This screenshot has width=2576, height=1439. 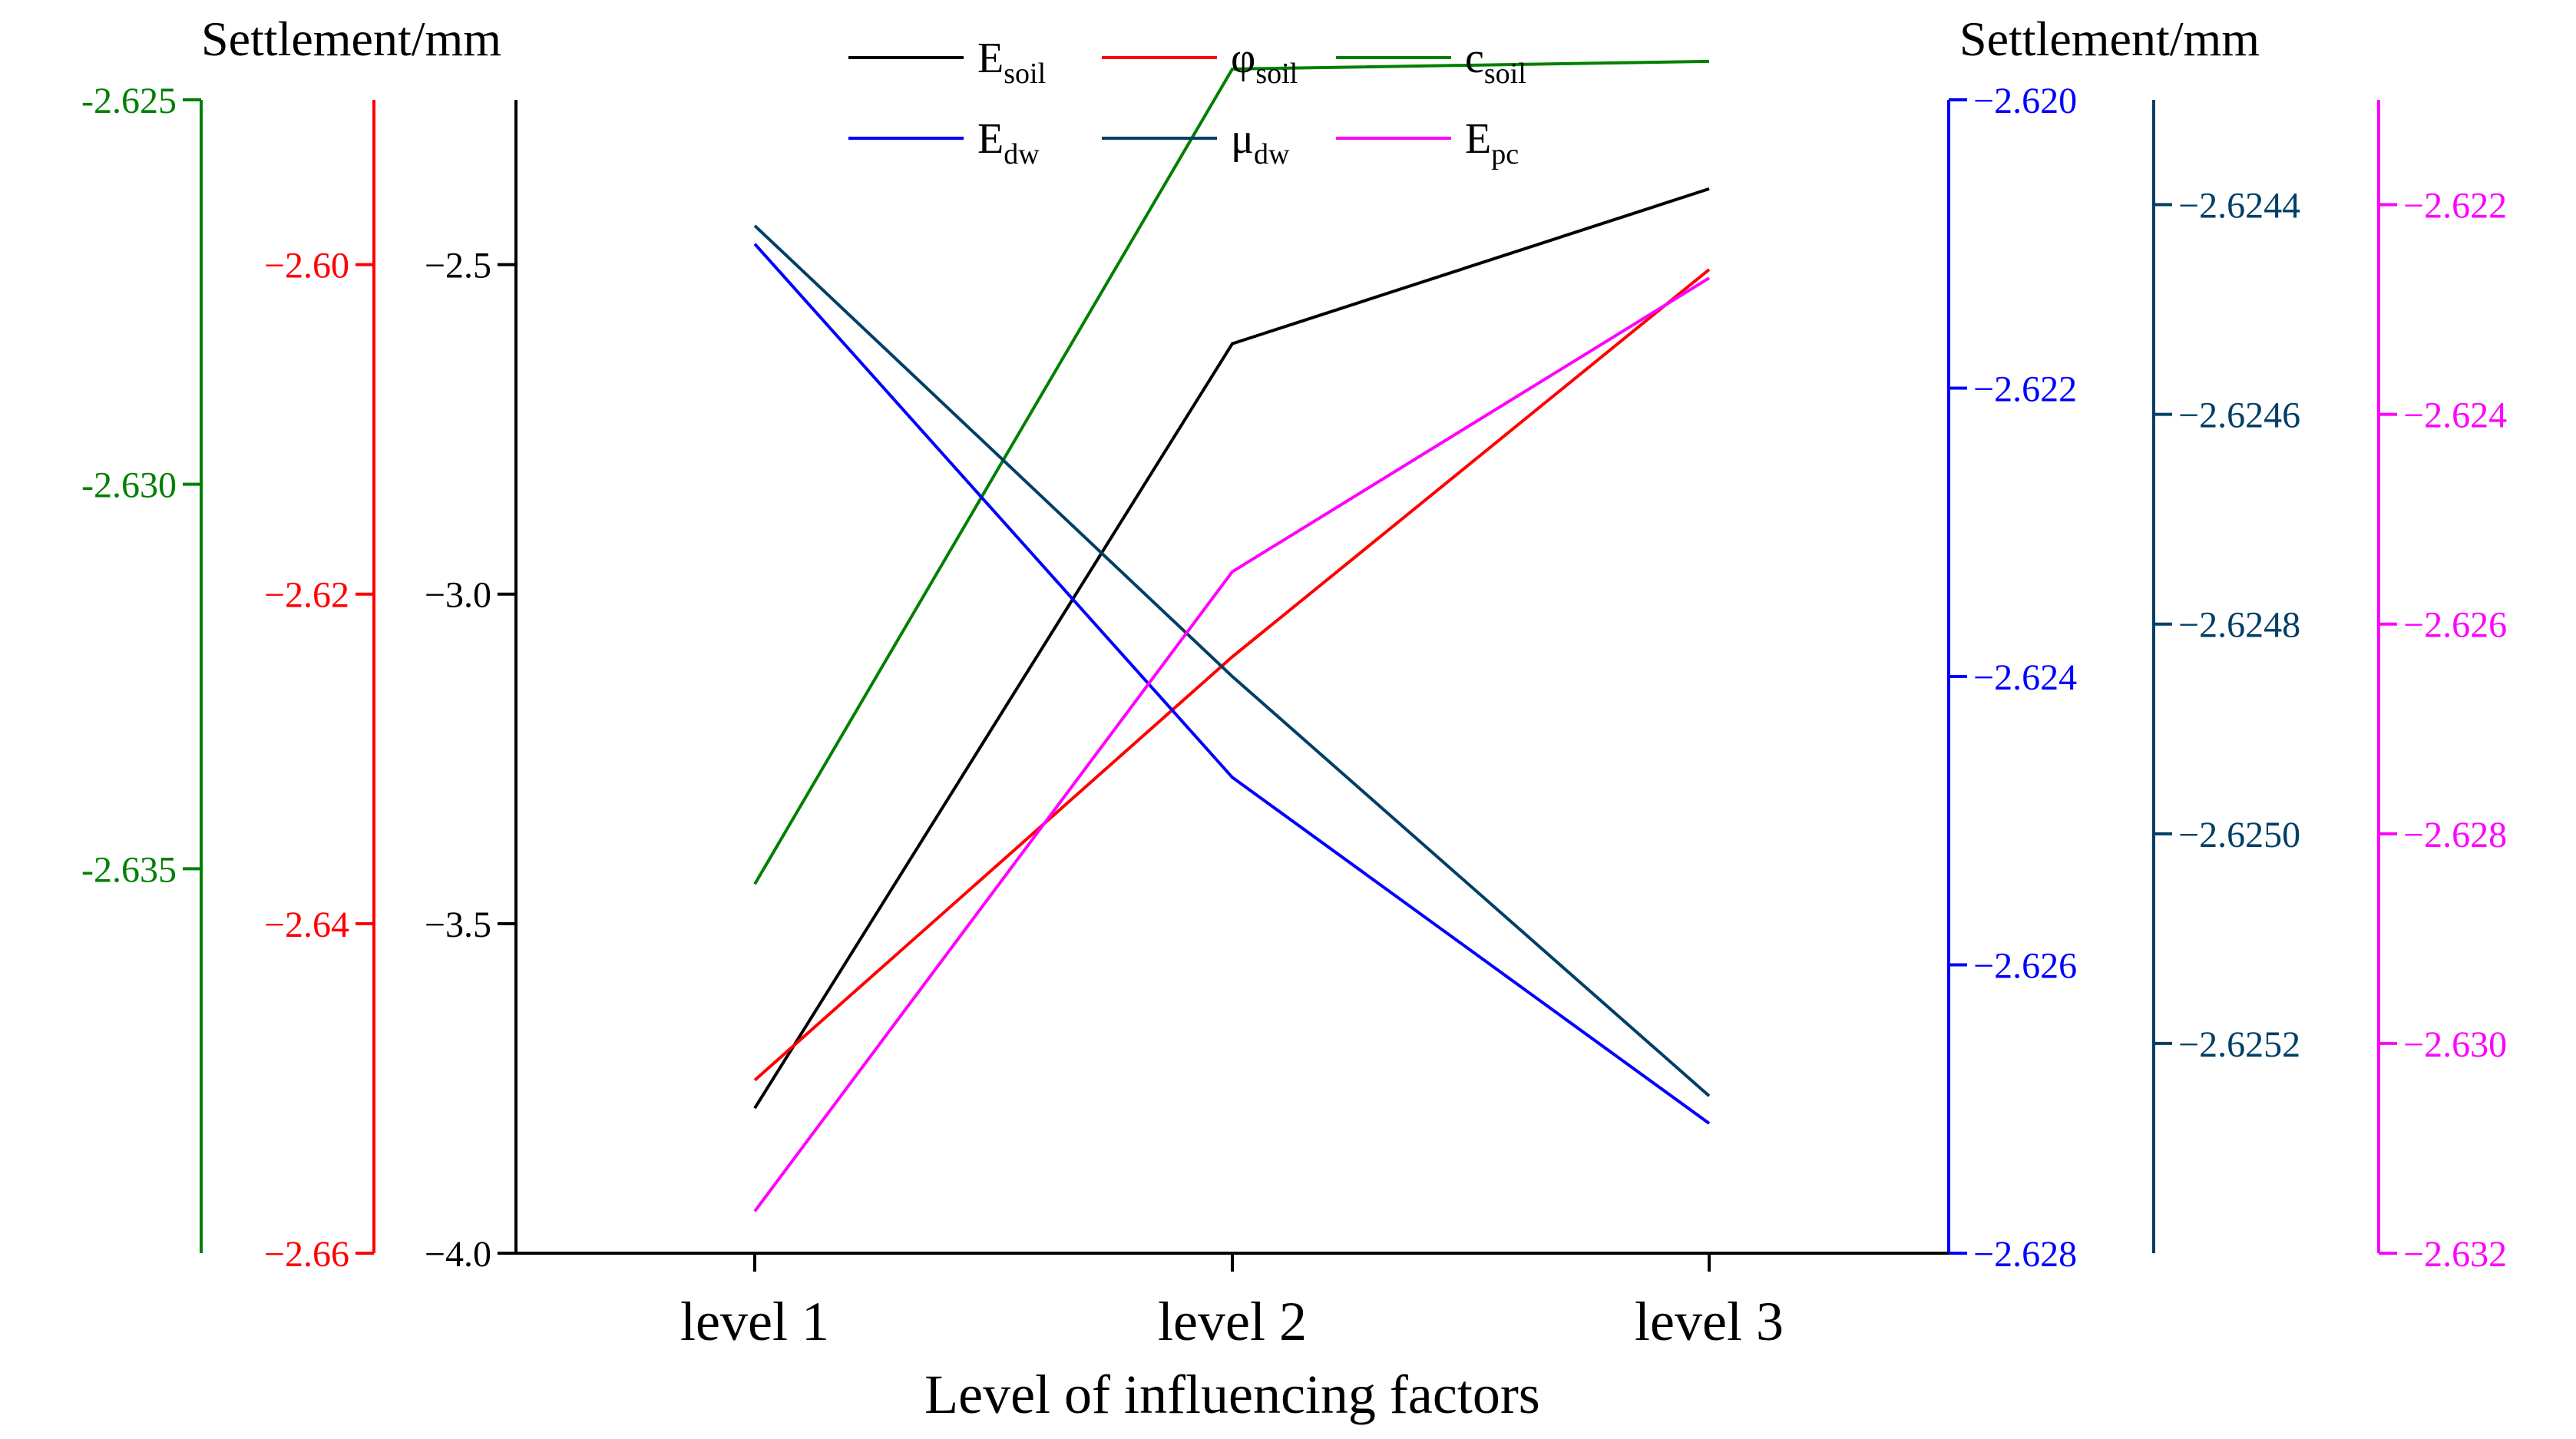 I want to click on tick-label: −2.630, so click(x=2455, y=1044).